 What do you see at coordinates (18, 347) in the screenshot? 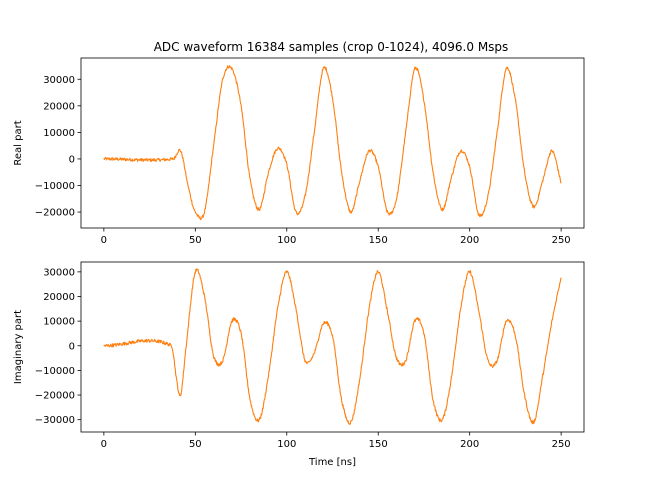
I see `y-axis-label: Imaginary part` at bounding box center [18, 347].